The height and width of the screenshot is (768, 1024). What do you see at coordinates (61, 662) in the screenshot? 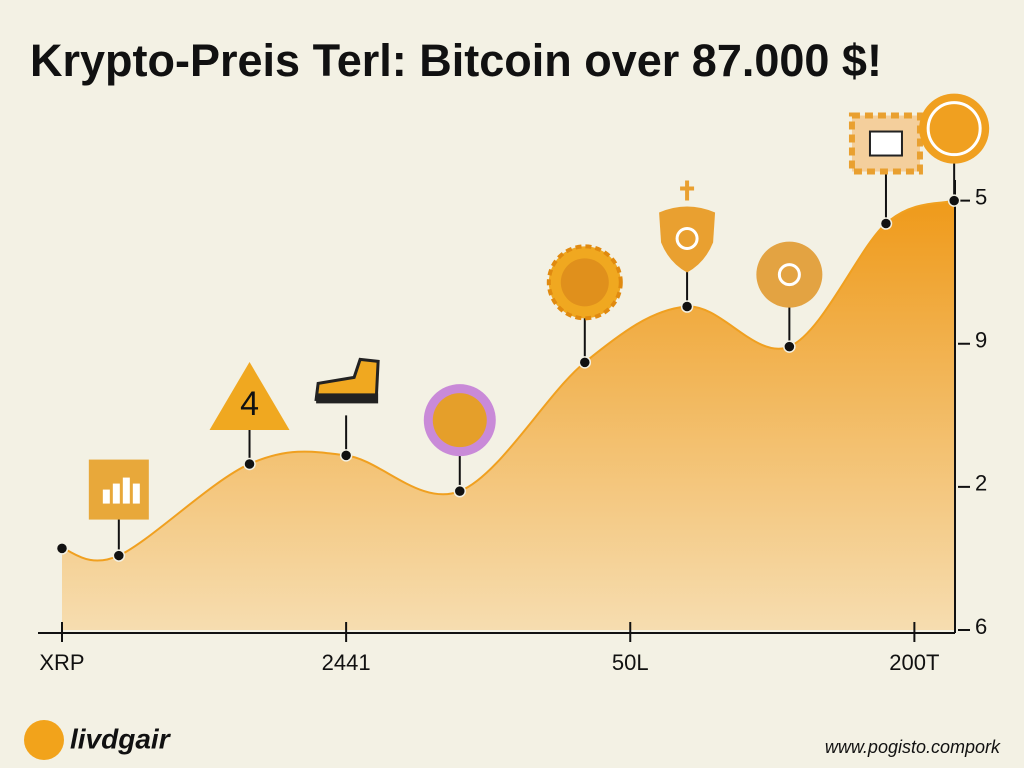
I see `x-tick-label: XRP` at bounding box center [61, 662].